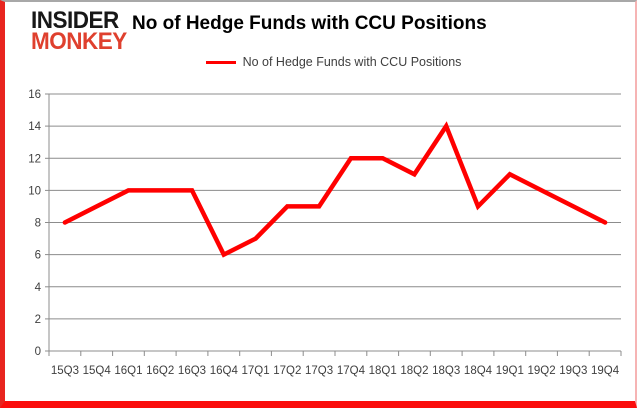  I want to click on x-tick-label: 16Q3, so click(192, 371).